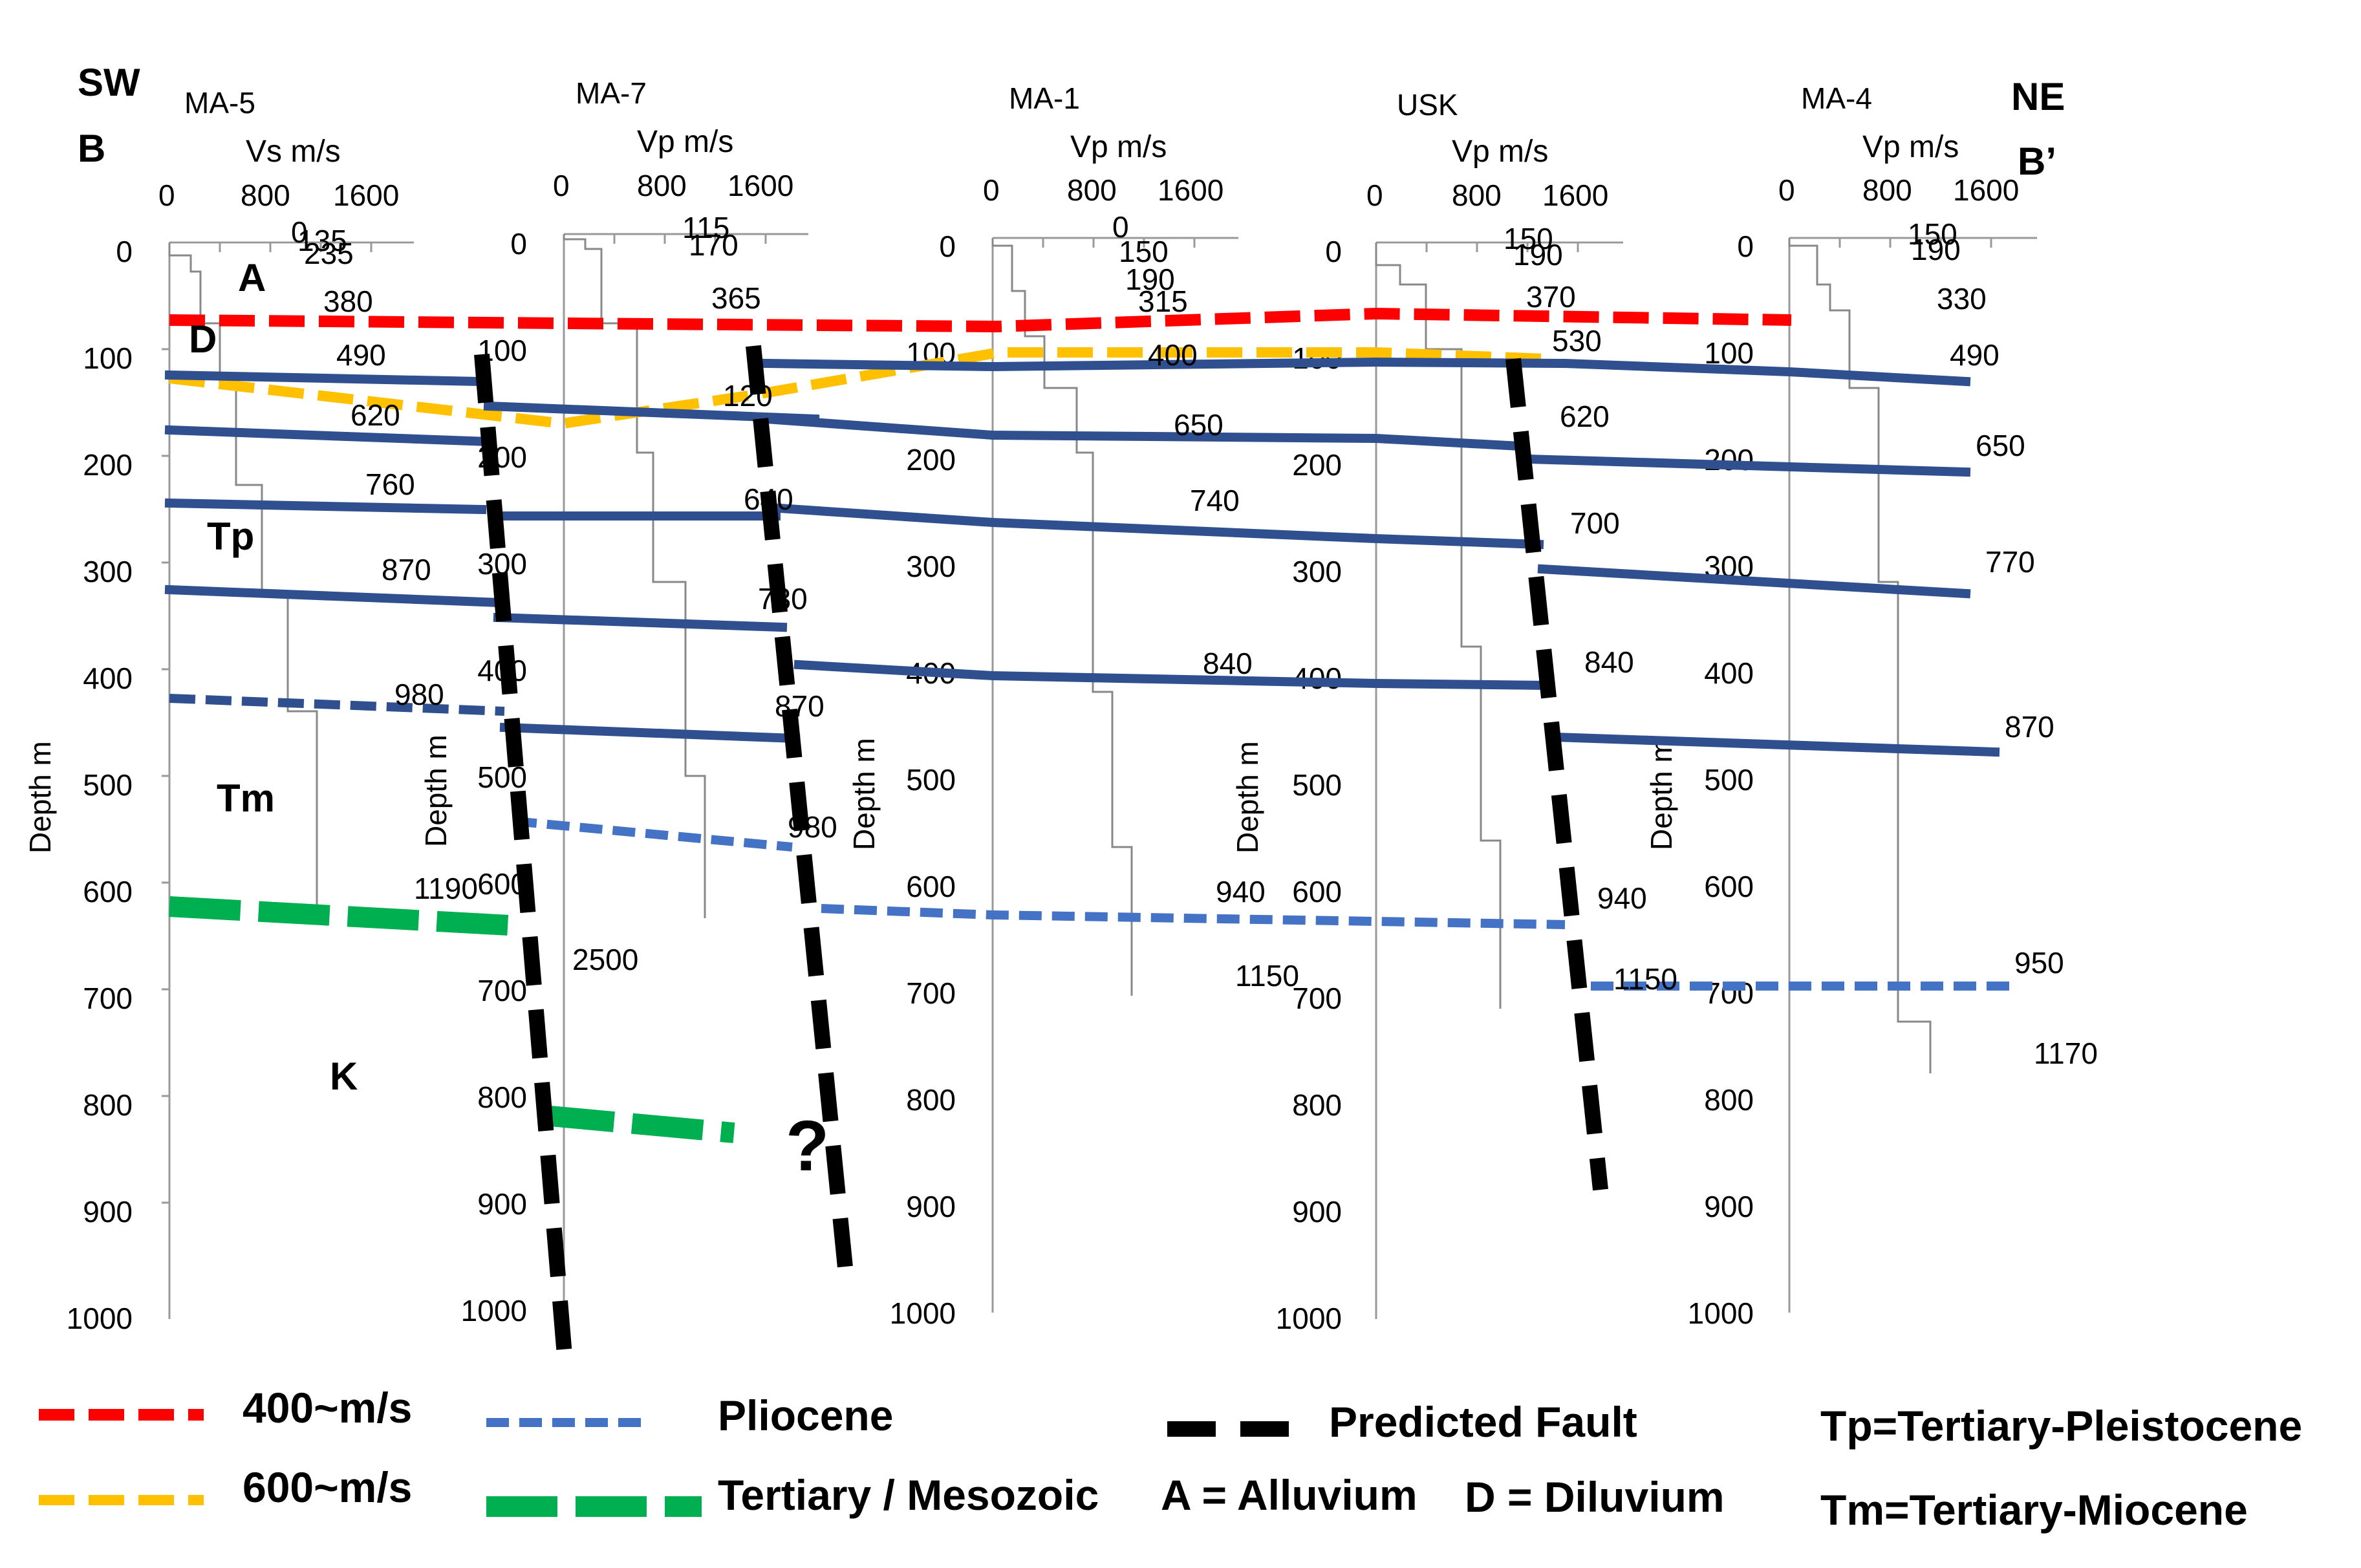  I want to click on vel-ticks-ma7: 0 800 1600, so click(673, 185).